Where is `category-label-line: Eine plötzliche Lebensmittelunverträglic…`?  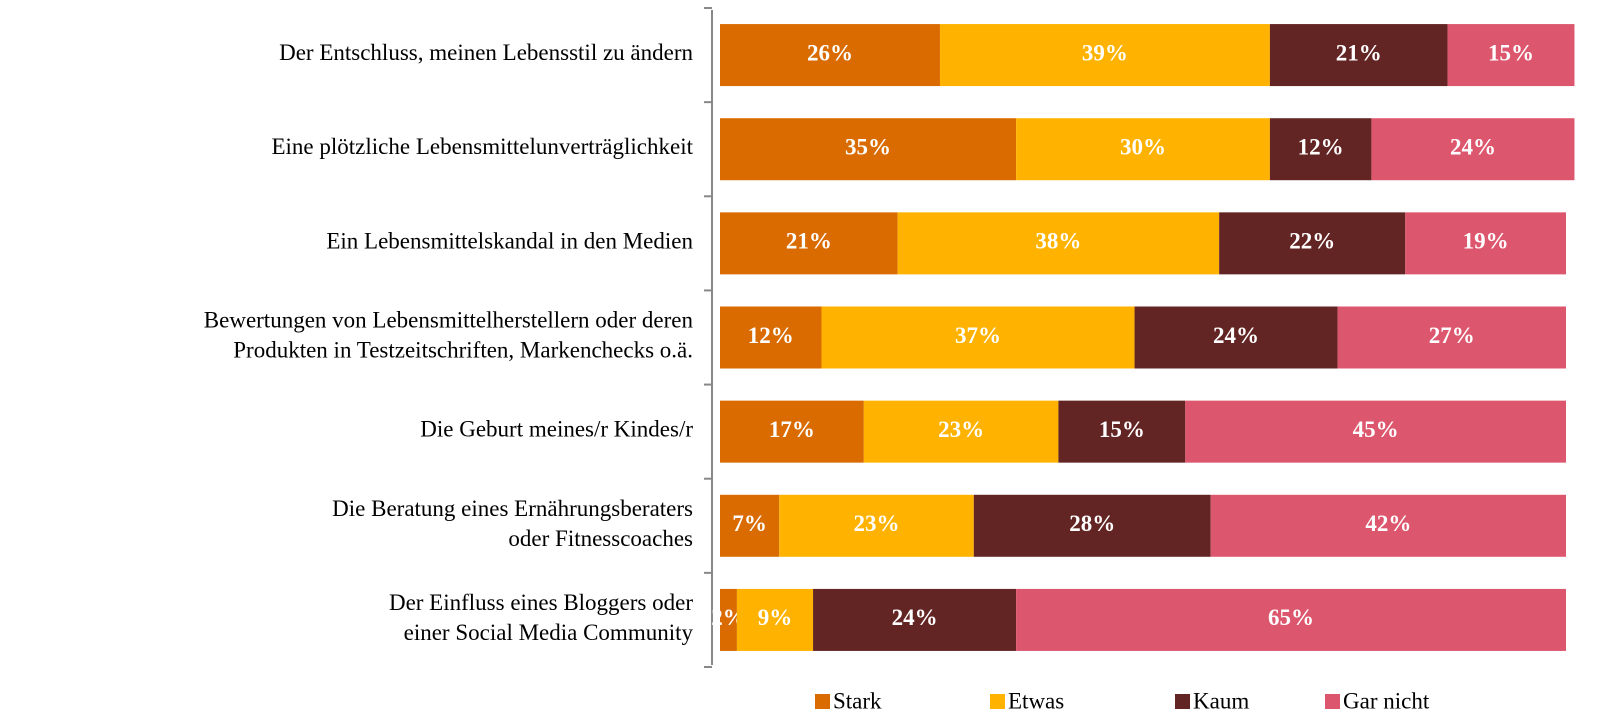 category-label-line: Eine plötzliche Lebensmittelunverträglic… is located at coordinates (482, 146).